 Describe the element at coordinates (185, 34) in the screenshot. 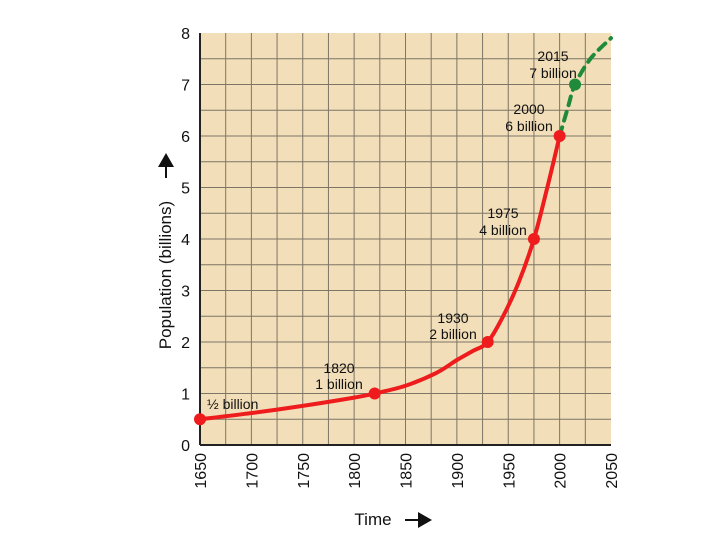

I see `y-tick-label: 8` at that location.